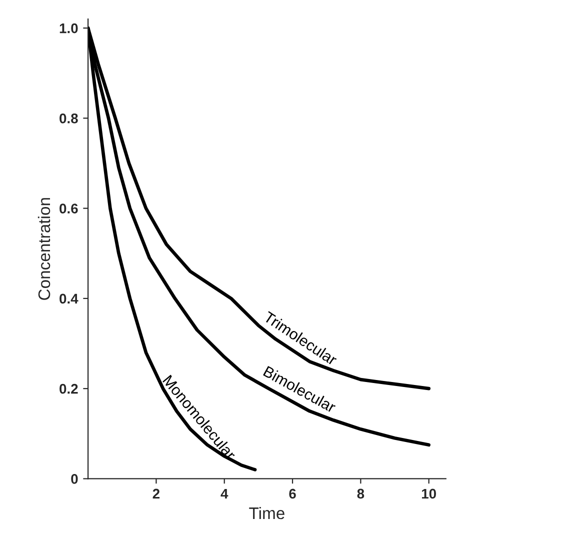  Describe the element at coordinates (429, 493) in the screenshot. I see `x-tick-label: 10` at that location.